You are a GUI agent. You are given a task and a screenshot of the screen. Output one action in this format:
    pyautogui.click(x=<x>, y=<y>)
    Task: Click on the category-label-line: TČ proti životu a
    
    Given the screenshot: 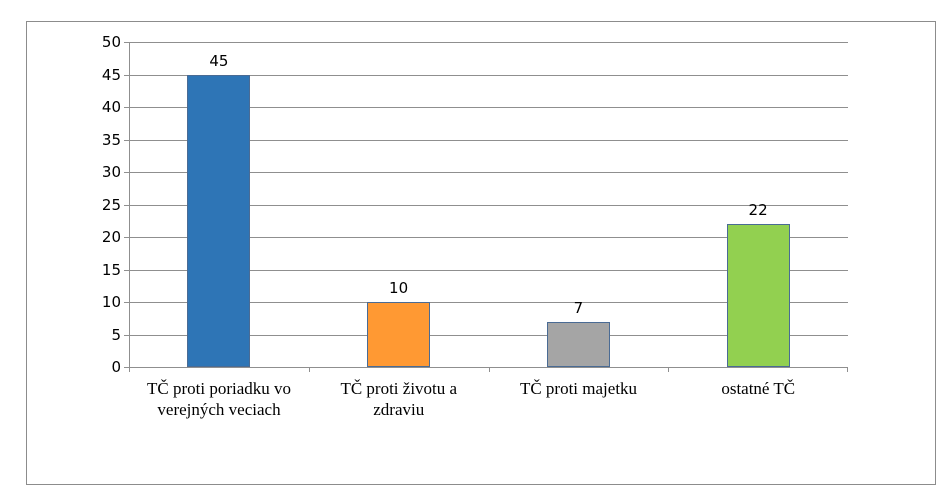 What is the action you would take?
    pyautogui.click(x=399, y=388)
    